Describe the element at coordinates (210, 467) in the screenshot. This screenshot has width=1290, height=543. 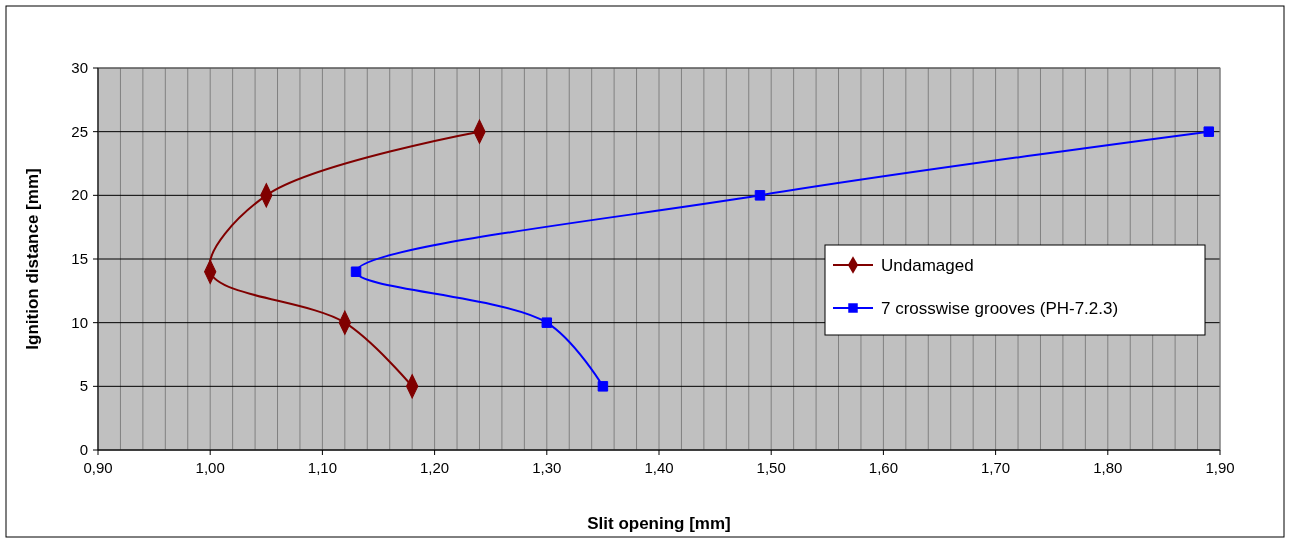
I see `x-tick-label: 1,00` at that location.